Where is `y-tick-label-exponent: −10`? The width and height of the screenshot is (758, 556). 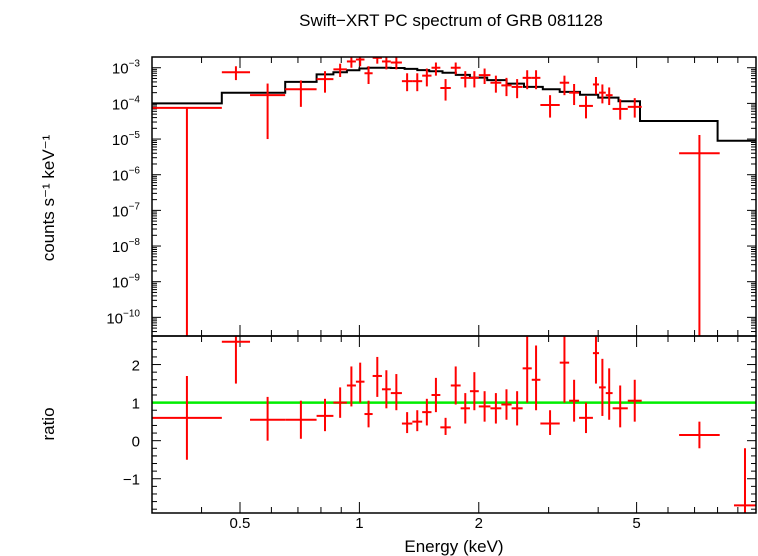
y-tick-label-exponent: −10 is located at coordinates (131, 313).